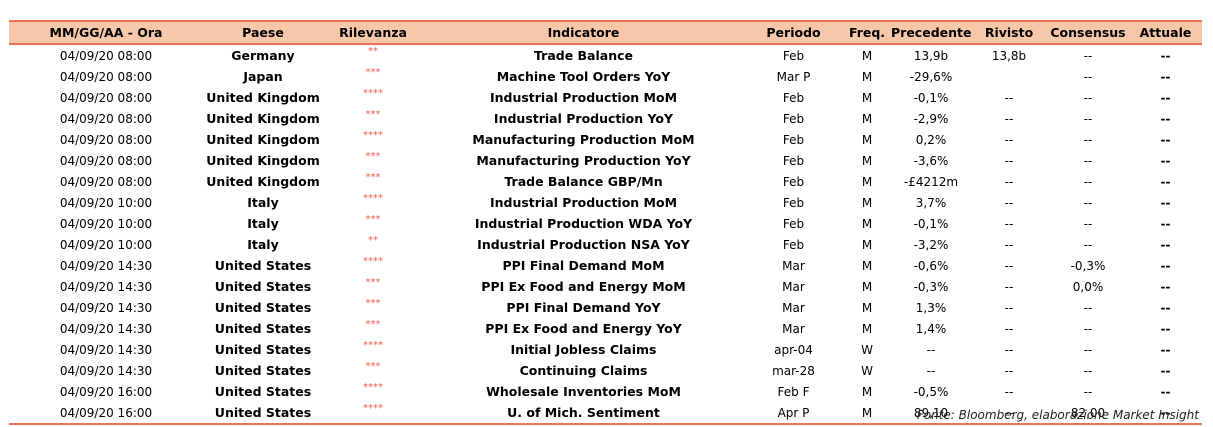 The height and width of the screenshot is (427, 1213). Describe the element at coordinates (583, 244) in the screenshot. I see `cell-indicator: Industrial Production NSA YoY` at that location.